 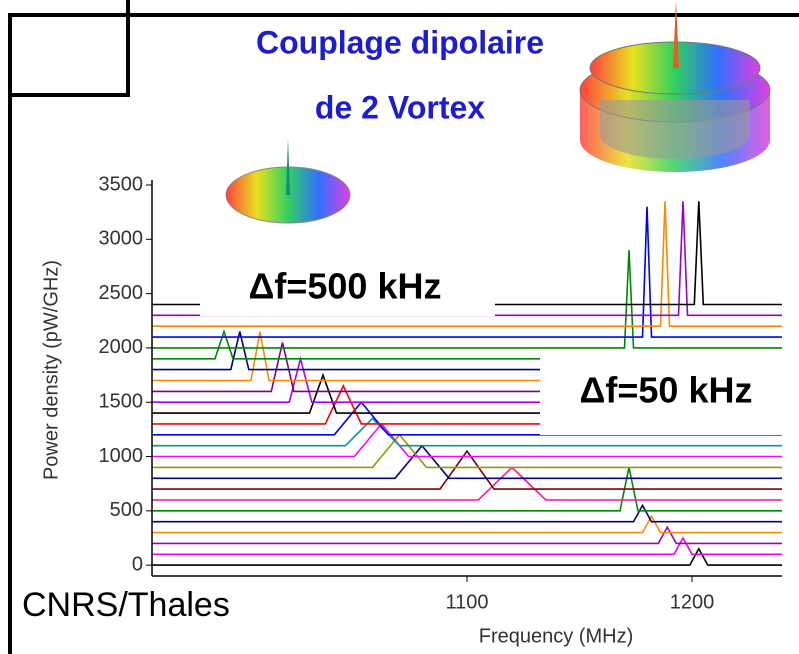 I want to click on y-tick-label: 500, so click(x=126, y=510).